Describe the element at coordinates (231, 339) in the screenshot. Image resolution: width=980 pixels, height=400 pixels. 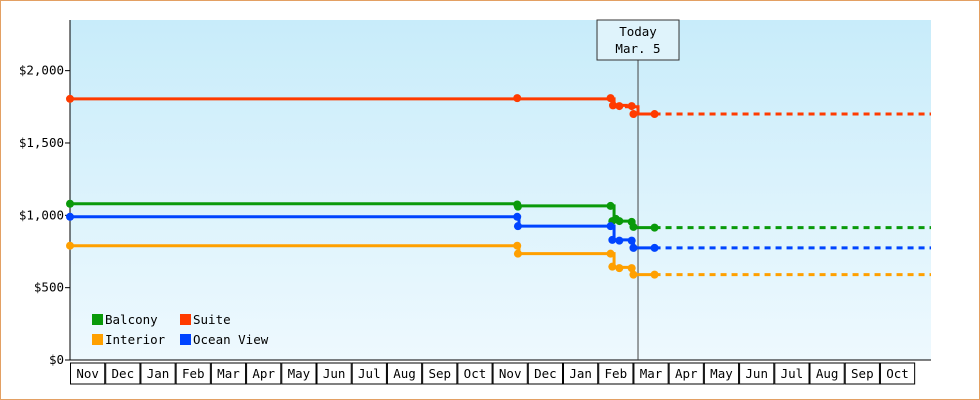
I see `legend-label-ocean-view: Ocean View` at that location.